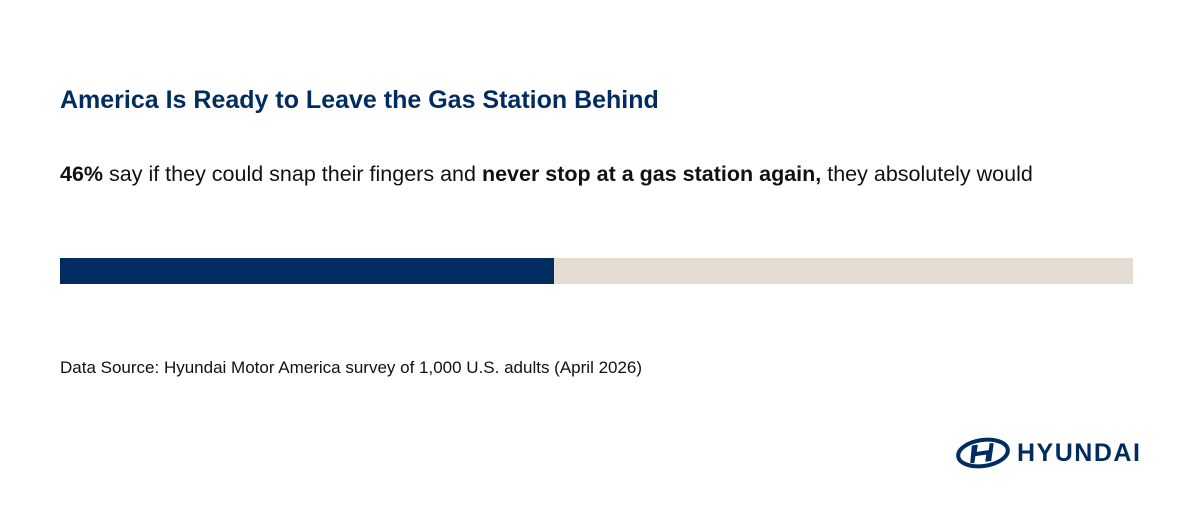  Describe the element at coordinates (596, 271) in the screenshot. I see `bar-track` at that location.